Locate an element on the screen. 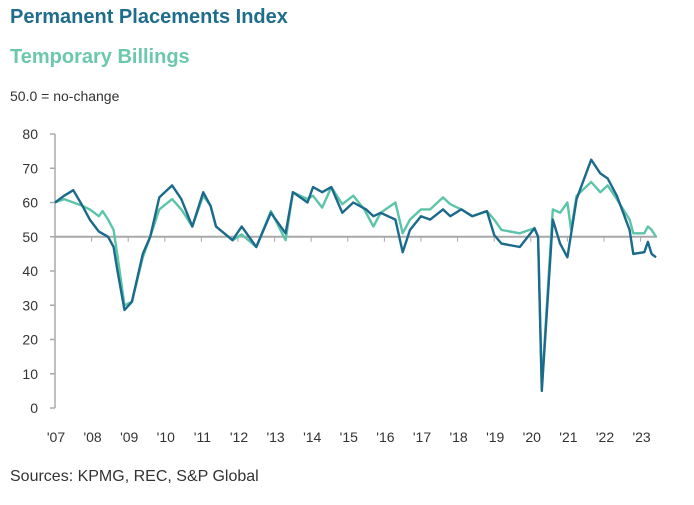 Image resolution: width=694 pixels, height=505 pixels. x-tick-label: '14 is located at coordinates (312, 437).